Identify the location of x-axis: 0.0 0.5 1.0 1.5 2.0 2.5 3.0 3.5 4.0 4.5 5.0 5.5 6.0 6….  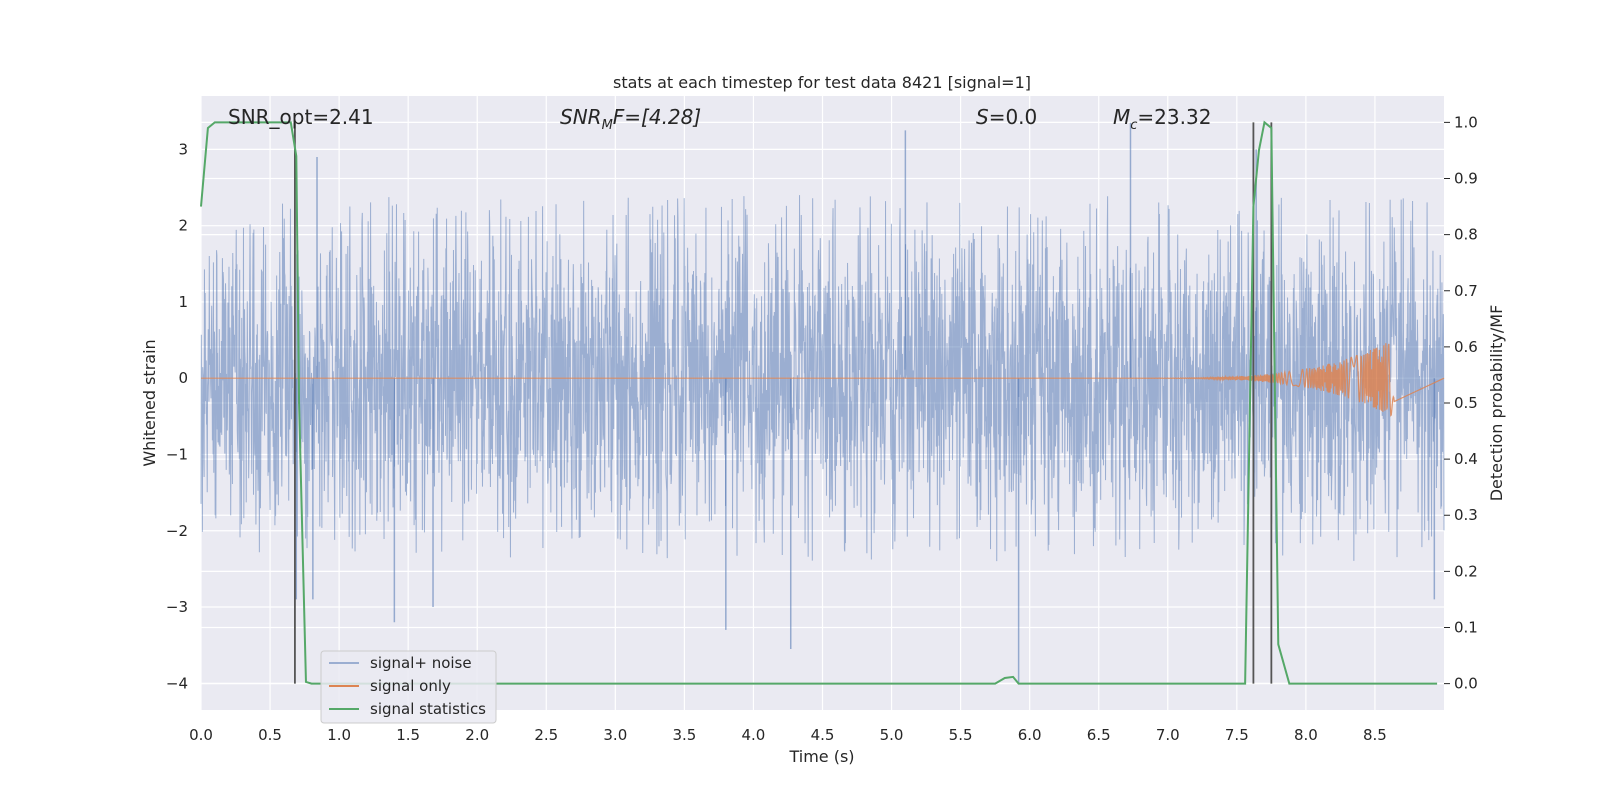
(788, 735).